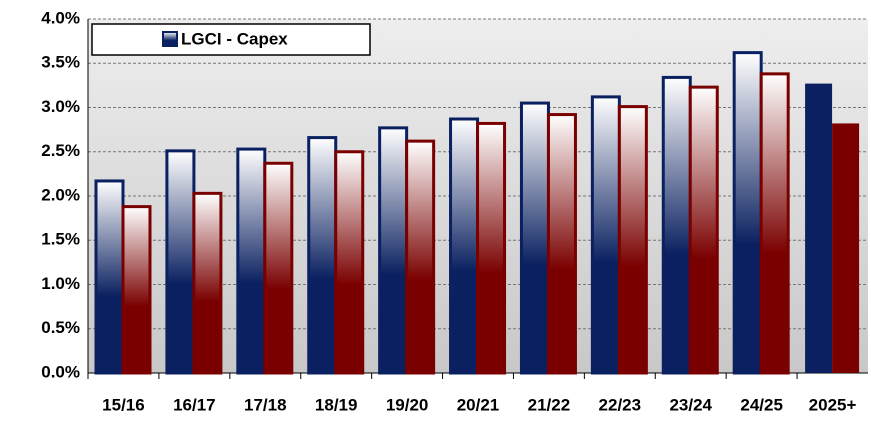 The width and height of the screenshot is (871, 424). I want to click on x-tick-label: 2025+, so click(833, 404).